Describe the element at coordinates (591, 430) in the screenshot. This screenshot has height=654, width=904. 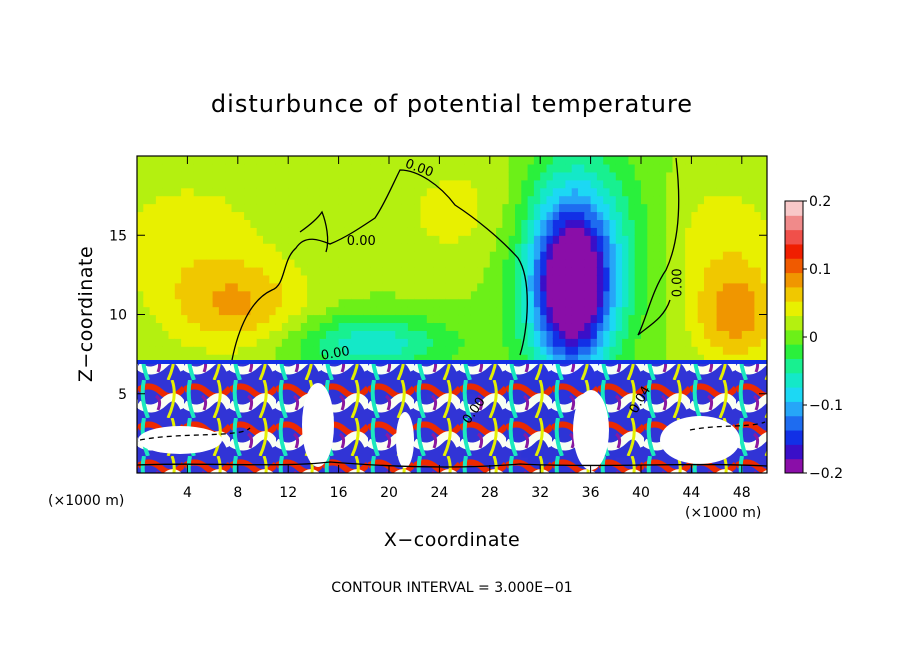
I see `warm-plume` at that location.